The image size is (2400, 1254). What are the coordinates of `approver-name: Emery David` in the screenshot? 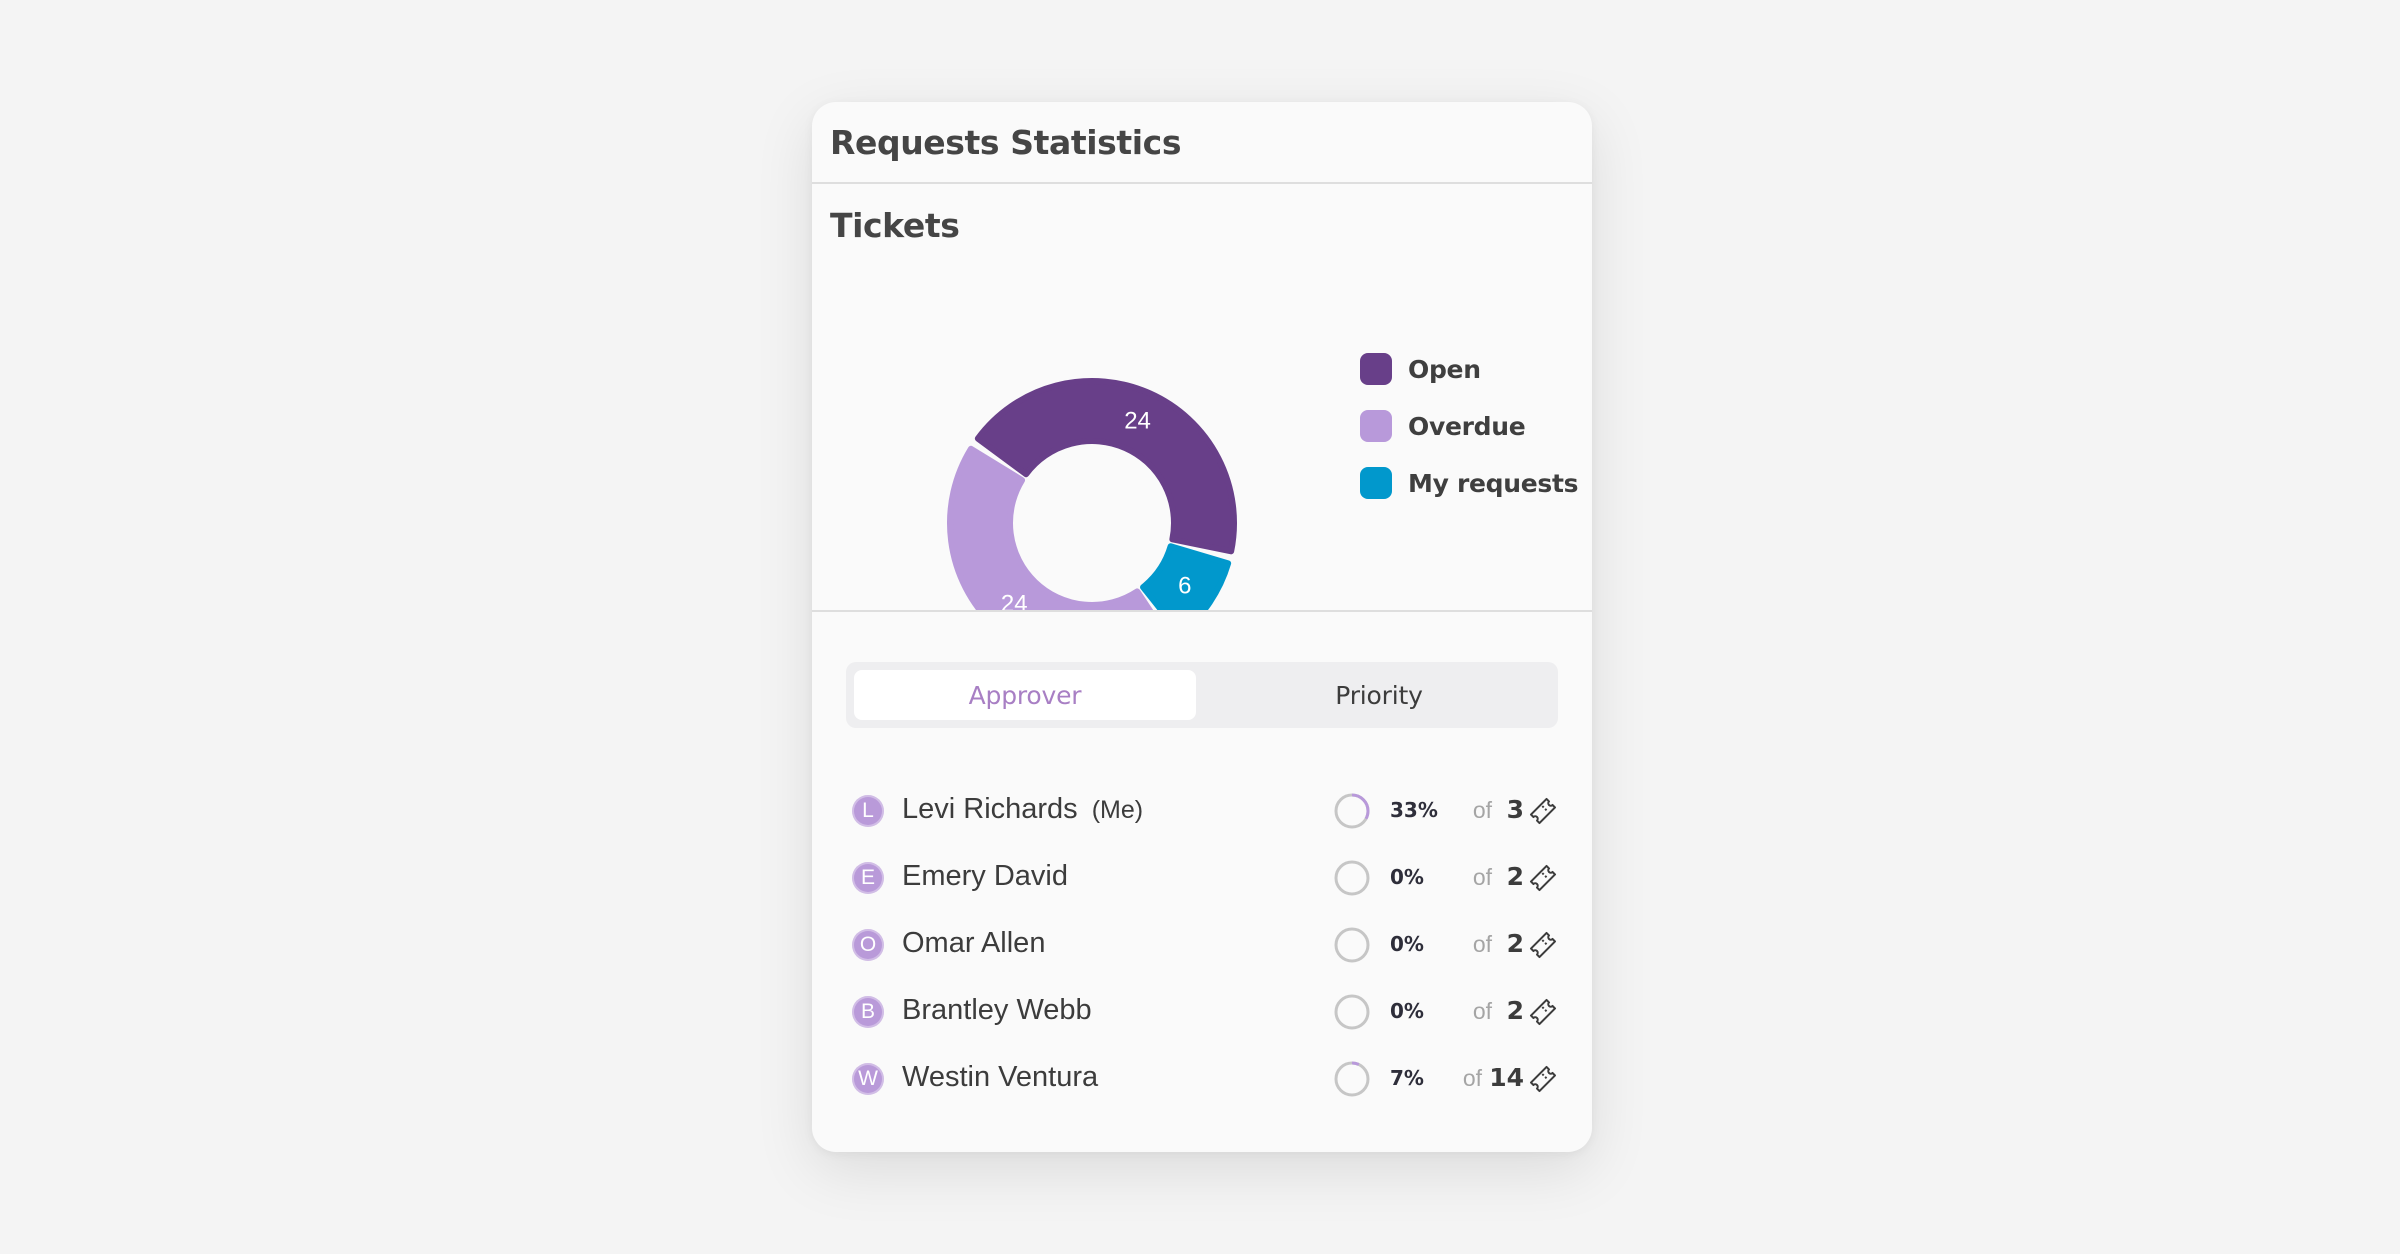 It's located at (985, 876).